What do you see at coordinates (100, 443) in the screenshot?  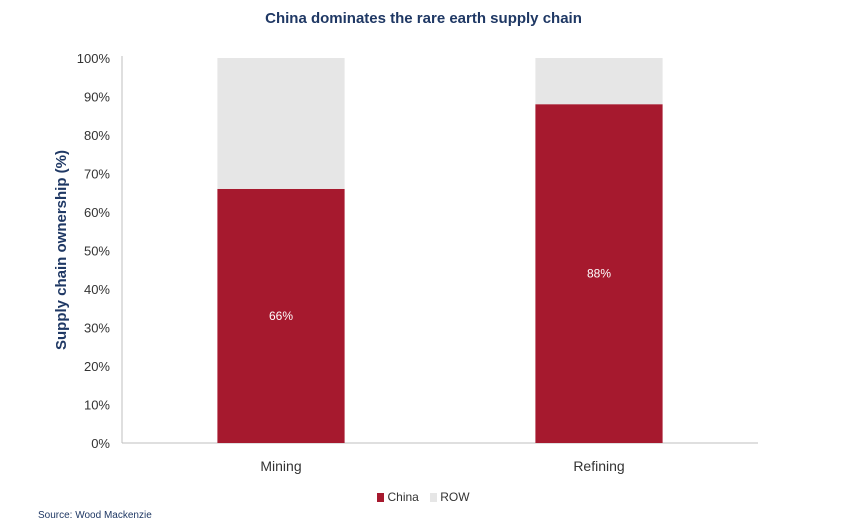 I see `y-tick-label: 0%` at bounding box center [100, 443].